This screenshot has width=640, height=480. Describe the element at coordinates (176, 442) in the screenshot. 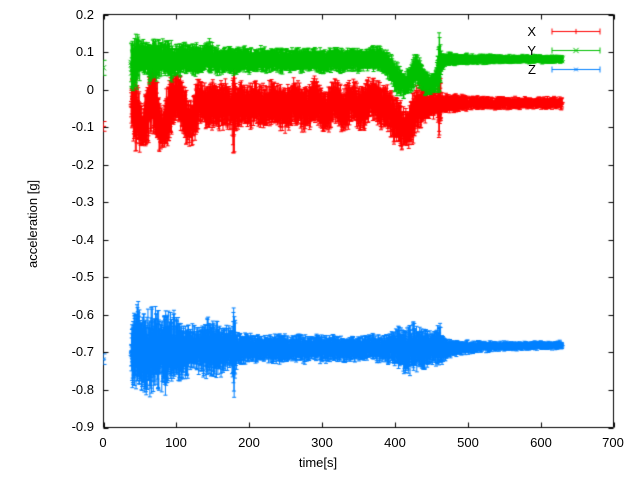

I see `x-tick-label-1: 100` at that location.